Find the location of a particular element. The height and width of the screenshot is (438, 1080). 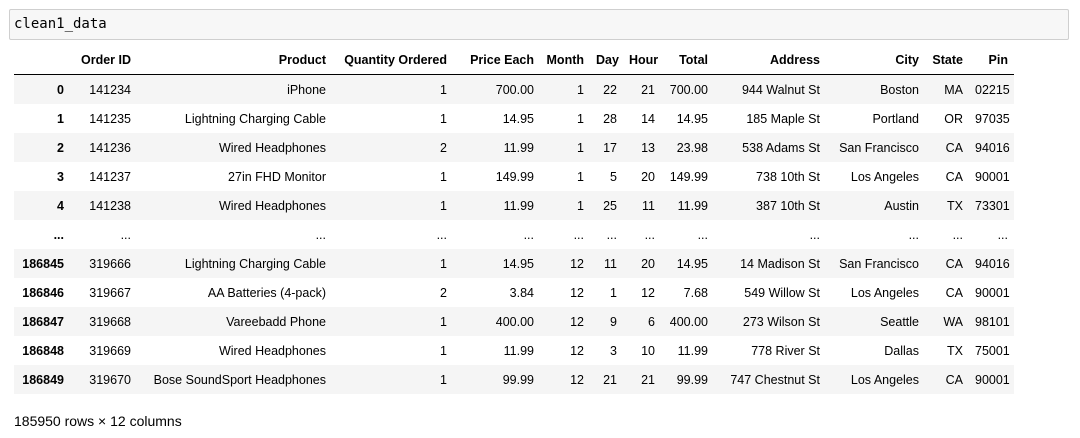

row-index: 3 is located at coordinates (60, 176).